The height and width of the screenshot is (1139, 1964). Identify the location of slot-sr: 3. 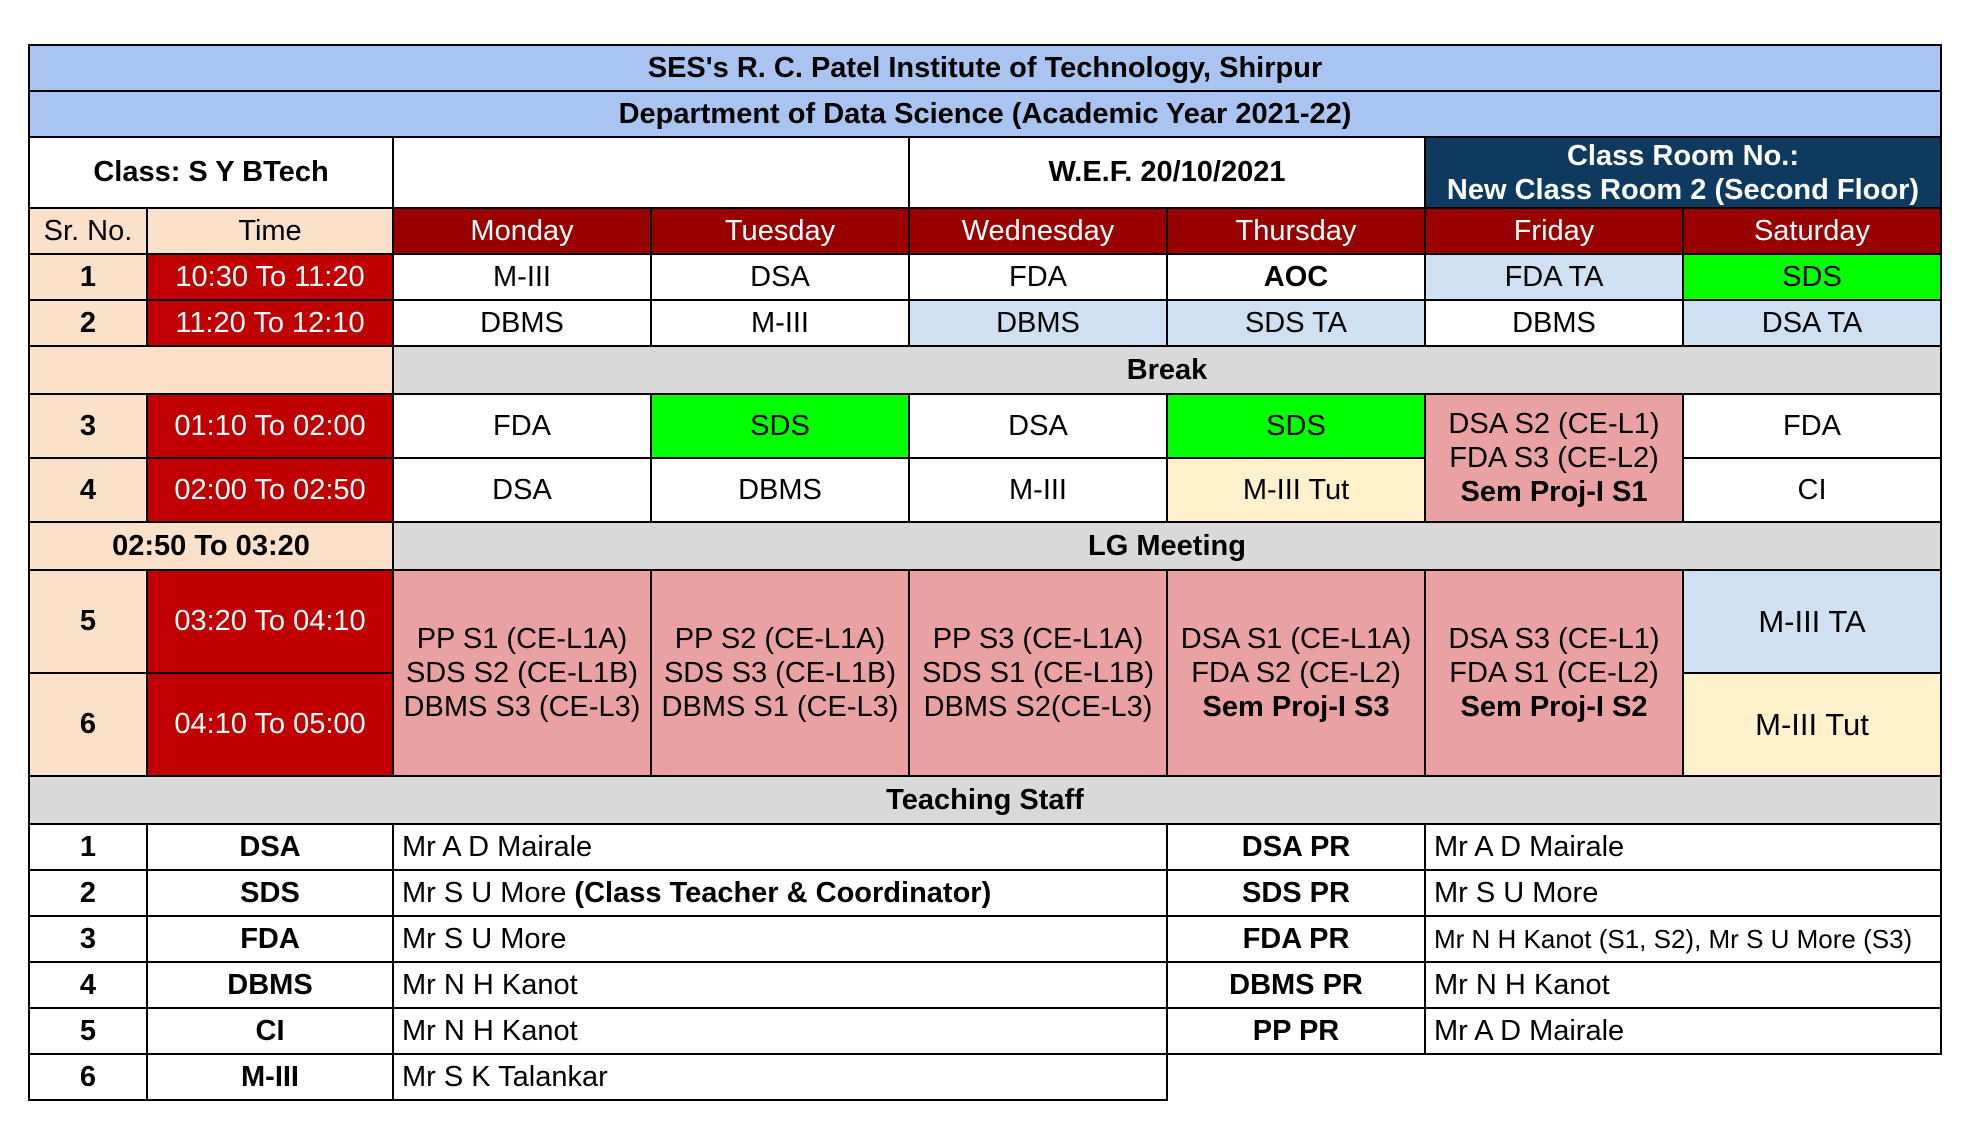
(88, 426).